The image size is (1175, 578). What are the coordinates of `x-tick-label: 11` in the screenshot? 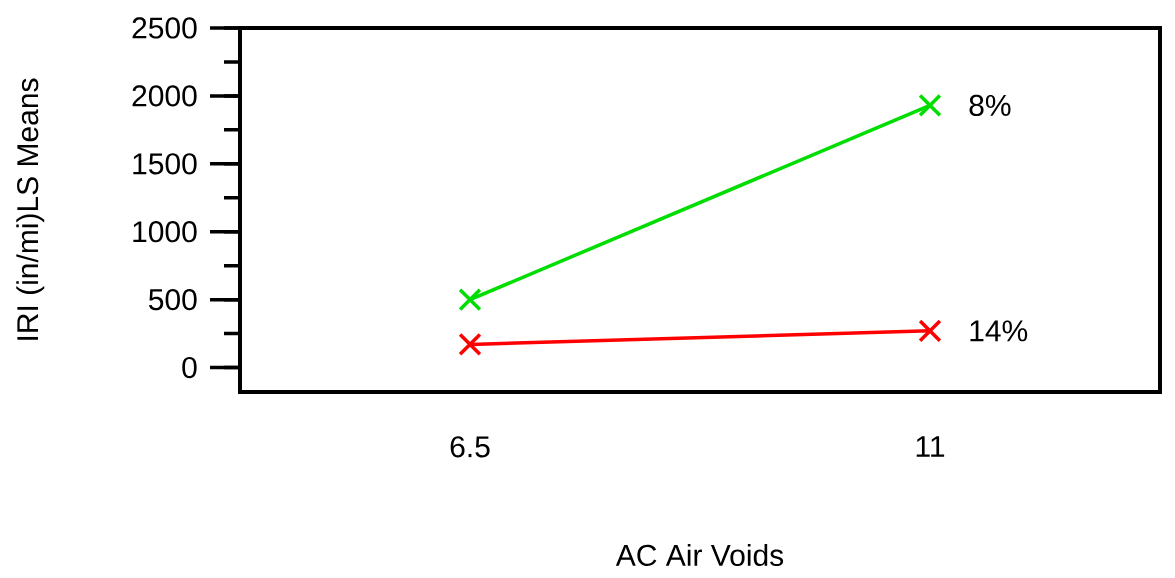 It's located at (930, 446).